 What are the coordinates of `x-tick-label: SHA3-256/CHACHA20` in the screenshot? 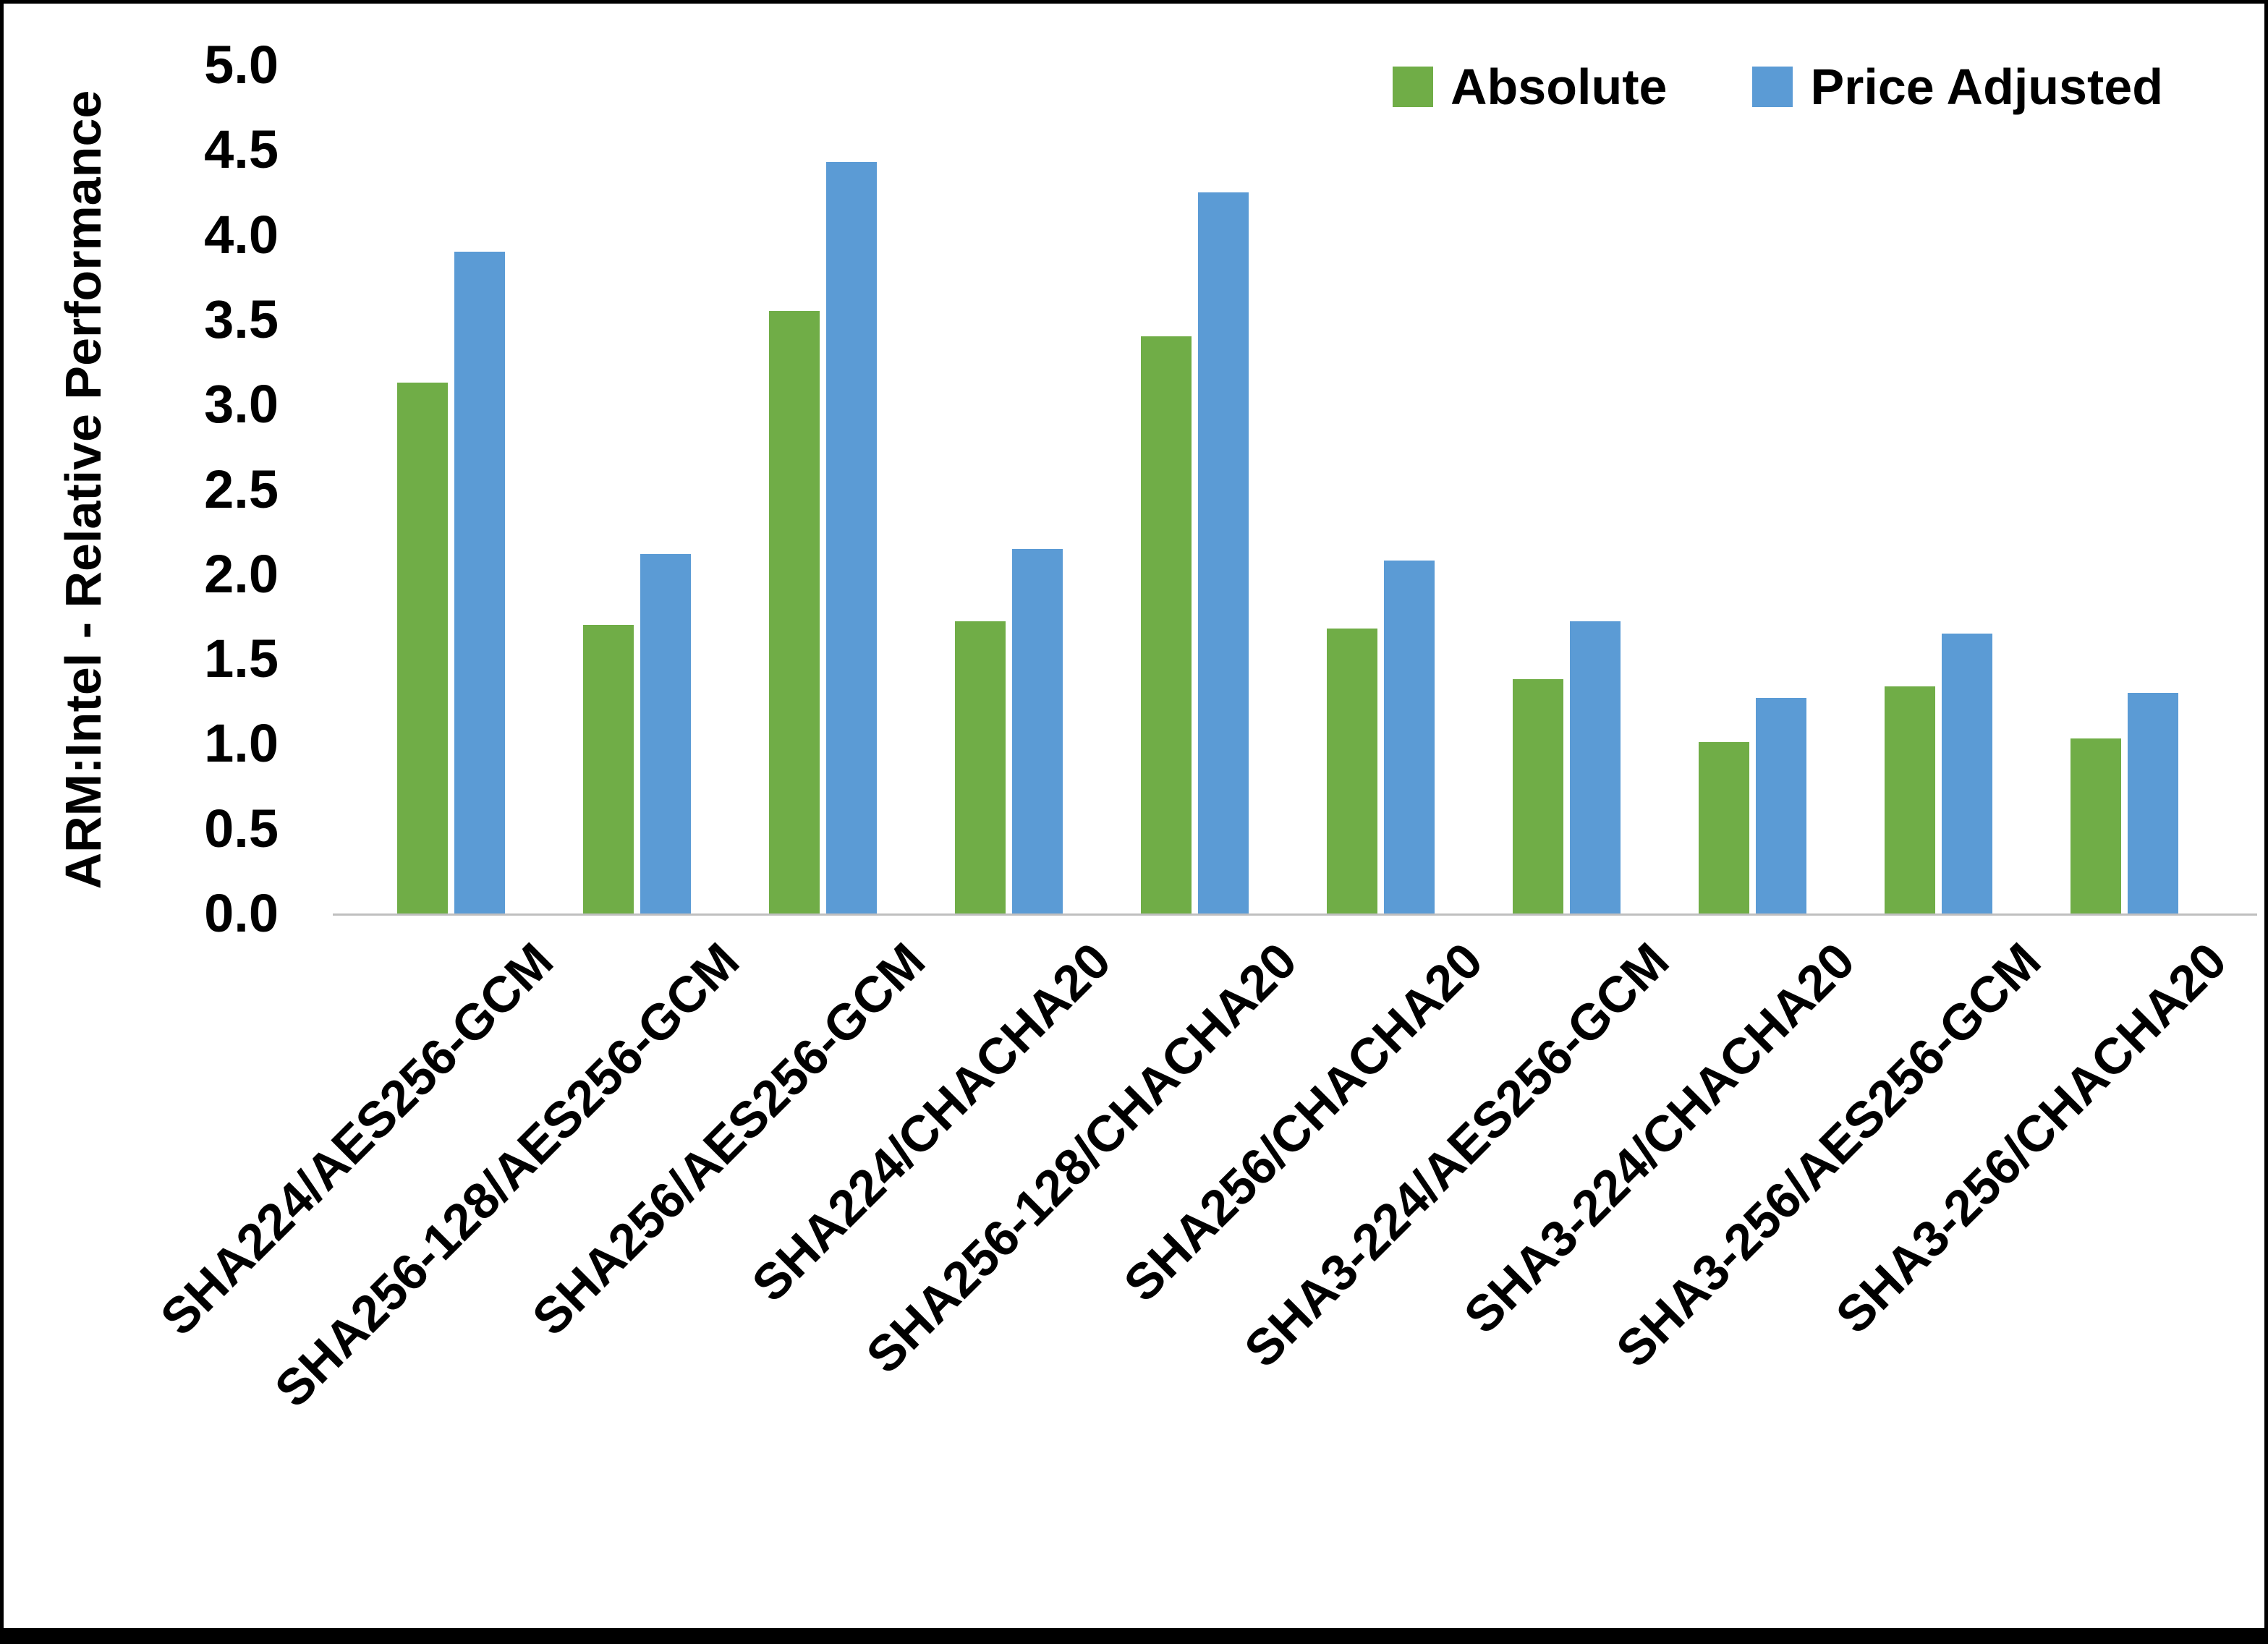 It's located at (2031, 1138).